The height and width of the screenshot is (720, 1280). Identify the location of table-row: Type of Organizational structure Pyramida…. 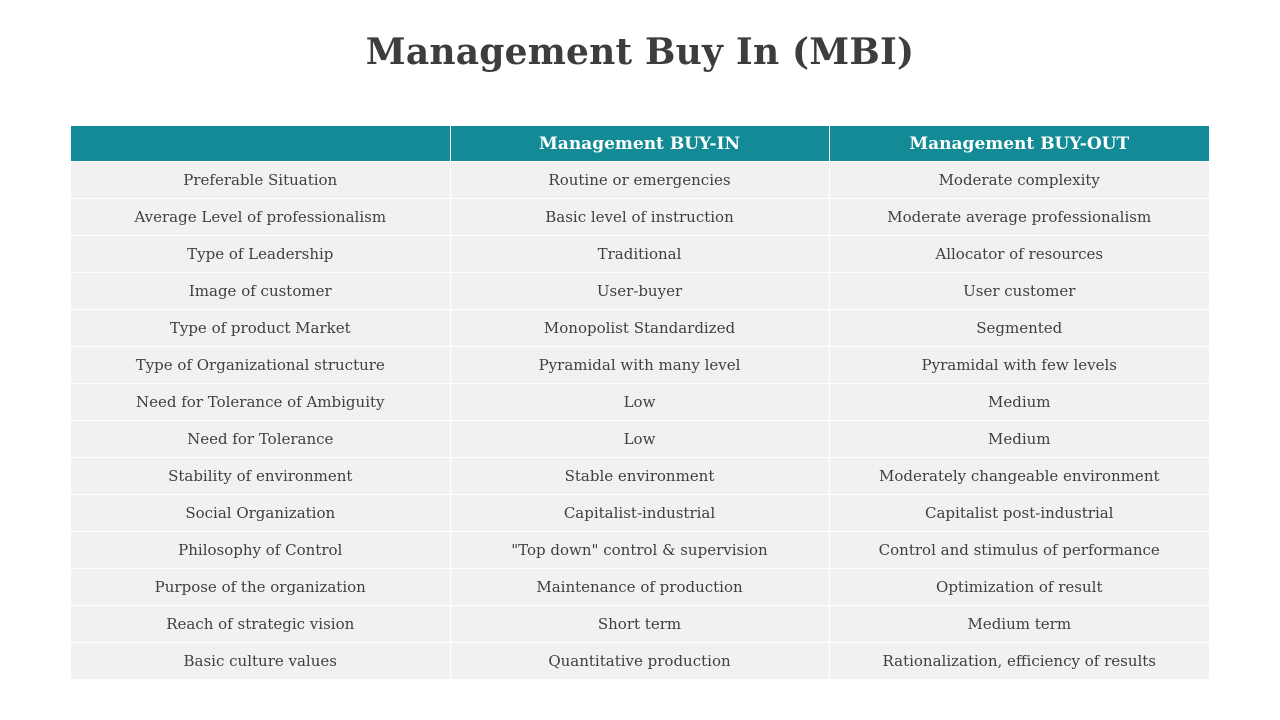
(640, 365).